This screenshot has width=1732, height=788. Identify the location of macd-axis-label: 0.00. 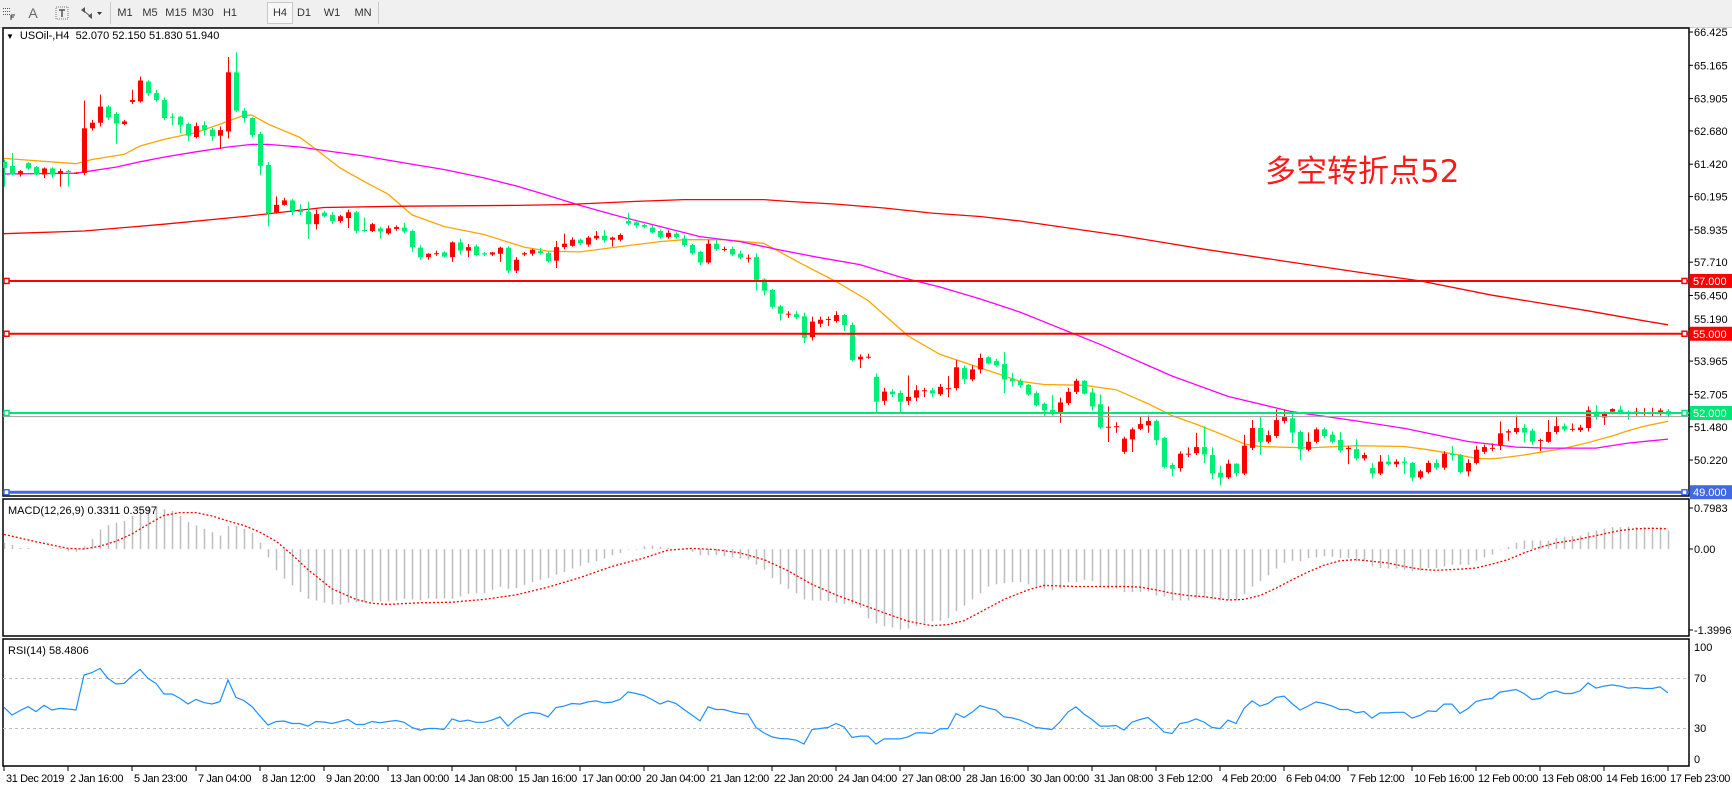
(1704, 550).